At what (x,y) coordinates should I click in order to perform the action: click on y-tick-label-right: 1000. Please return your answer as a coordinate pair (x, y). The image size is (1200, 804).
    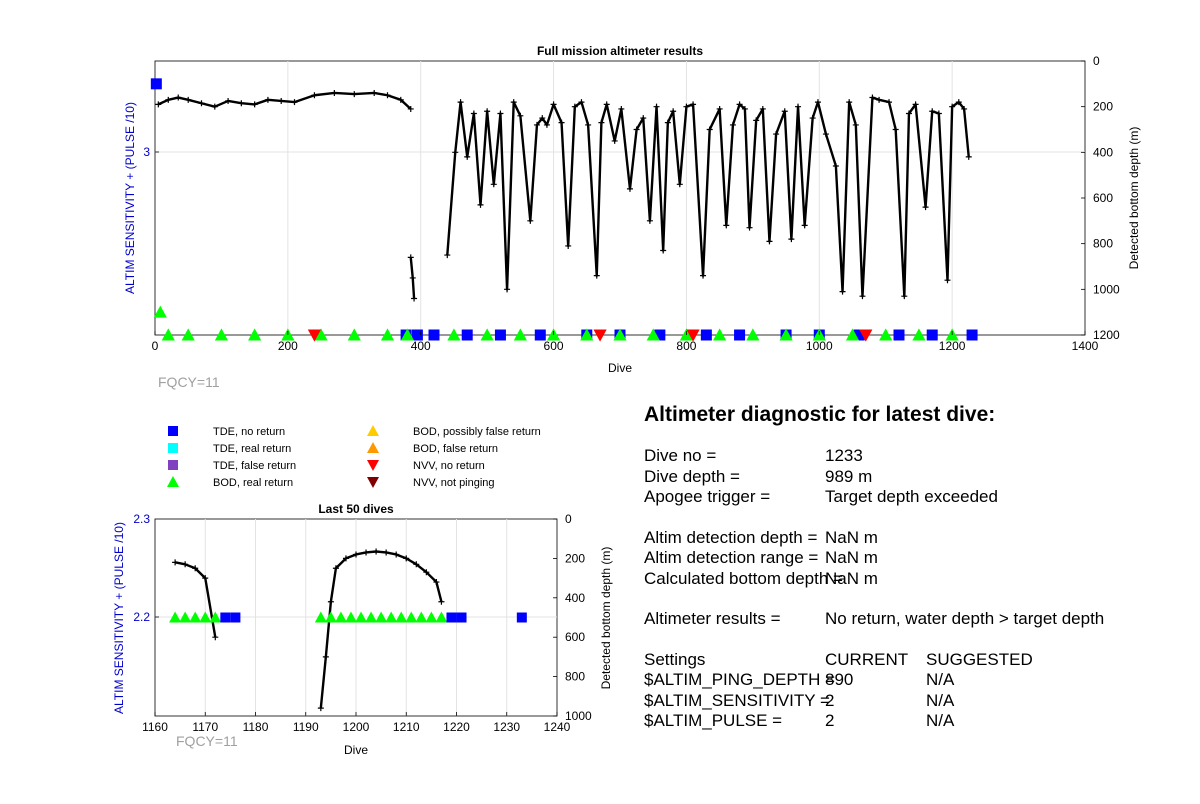
    Looking at the image, I should click on (578, 716).